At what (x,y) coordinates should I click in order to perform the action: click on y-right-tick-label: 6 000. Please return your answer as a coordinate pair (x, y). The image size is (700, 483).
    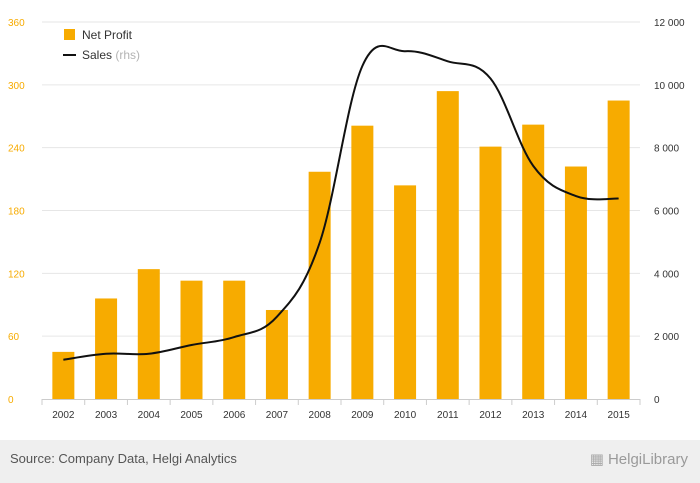
    Looking at the image, I should click on (666, 212).